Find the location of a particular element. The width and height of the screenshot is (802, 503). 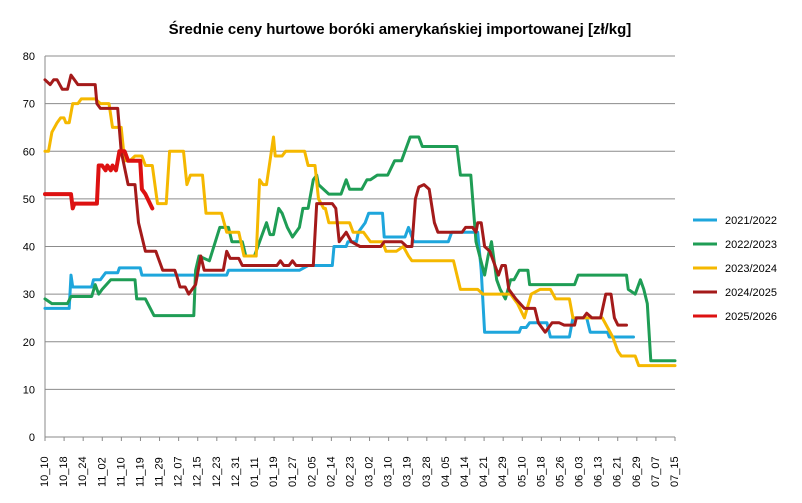

x-tick-label: 11_10 is located at coordinates (121, 472).